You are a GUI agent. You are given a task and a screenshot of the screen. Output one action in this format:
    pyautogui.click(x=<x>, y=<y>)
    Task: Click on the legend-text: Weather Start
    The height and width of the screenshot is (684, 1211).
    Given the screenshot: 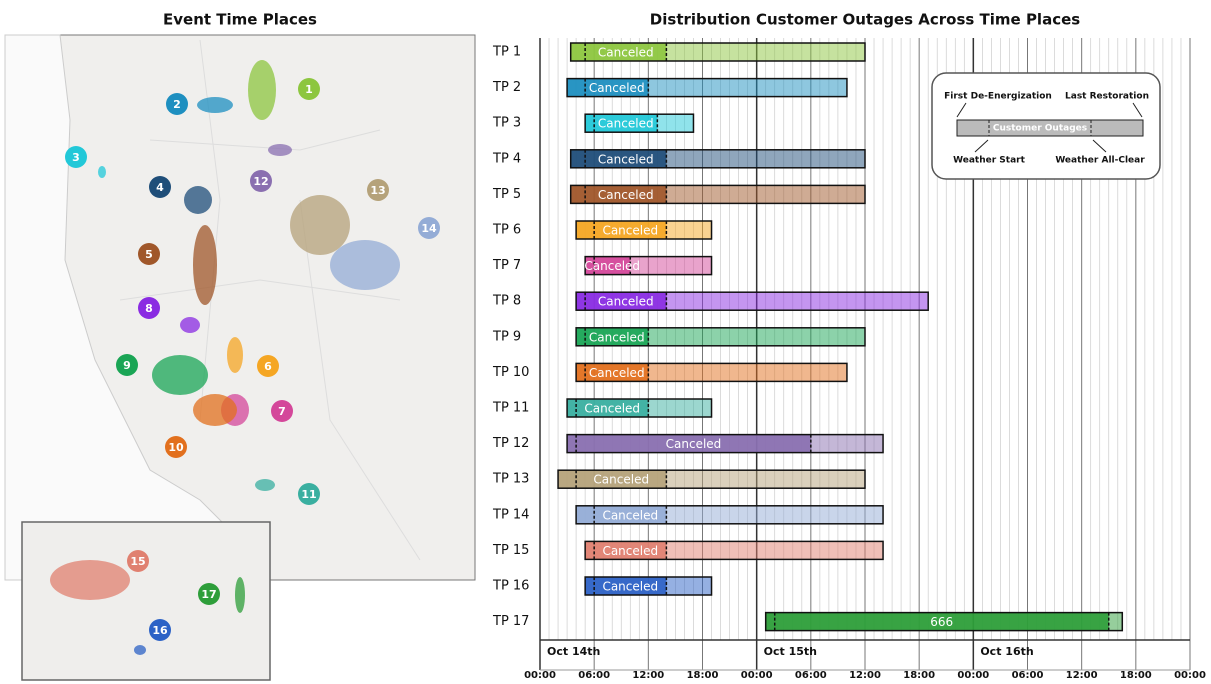 What is the action you would take?
    pyautogui.click(x=989, y=161)
    